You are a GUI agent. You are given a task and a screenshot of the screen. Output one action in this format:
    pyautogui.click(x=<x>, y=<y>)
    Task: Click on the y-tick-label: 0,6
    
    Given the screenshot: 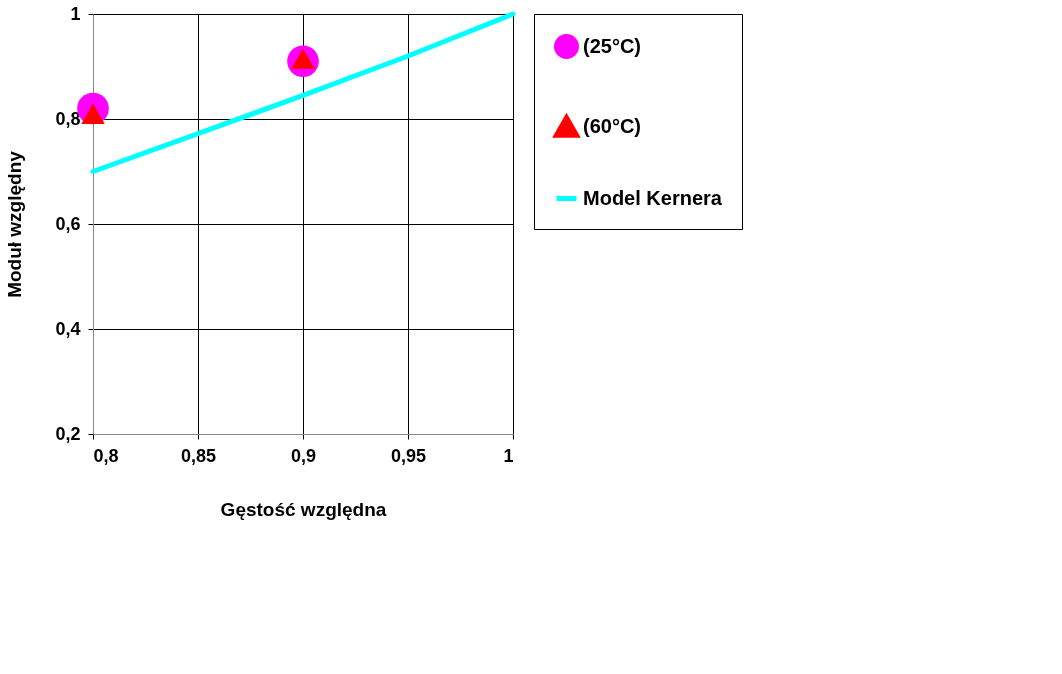 What is the action you would take?
    pyautogui.click(x=68, y=223)
    